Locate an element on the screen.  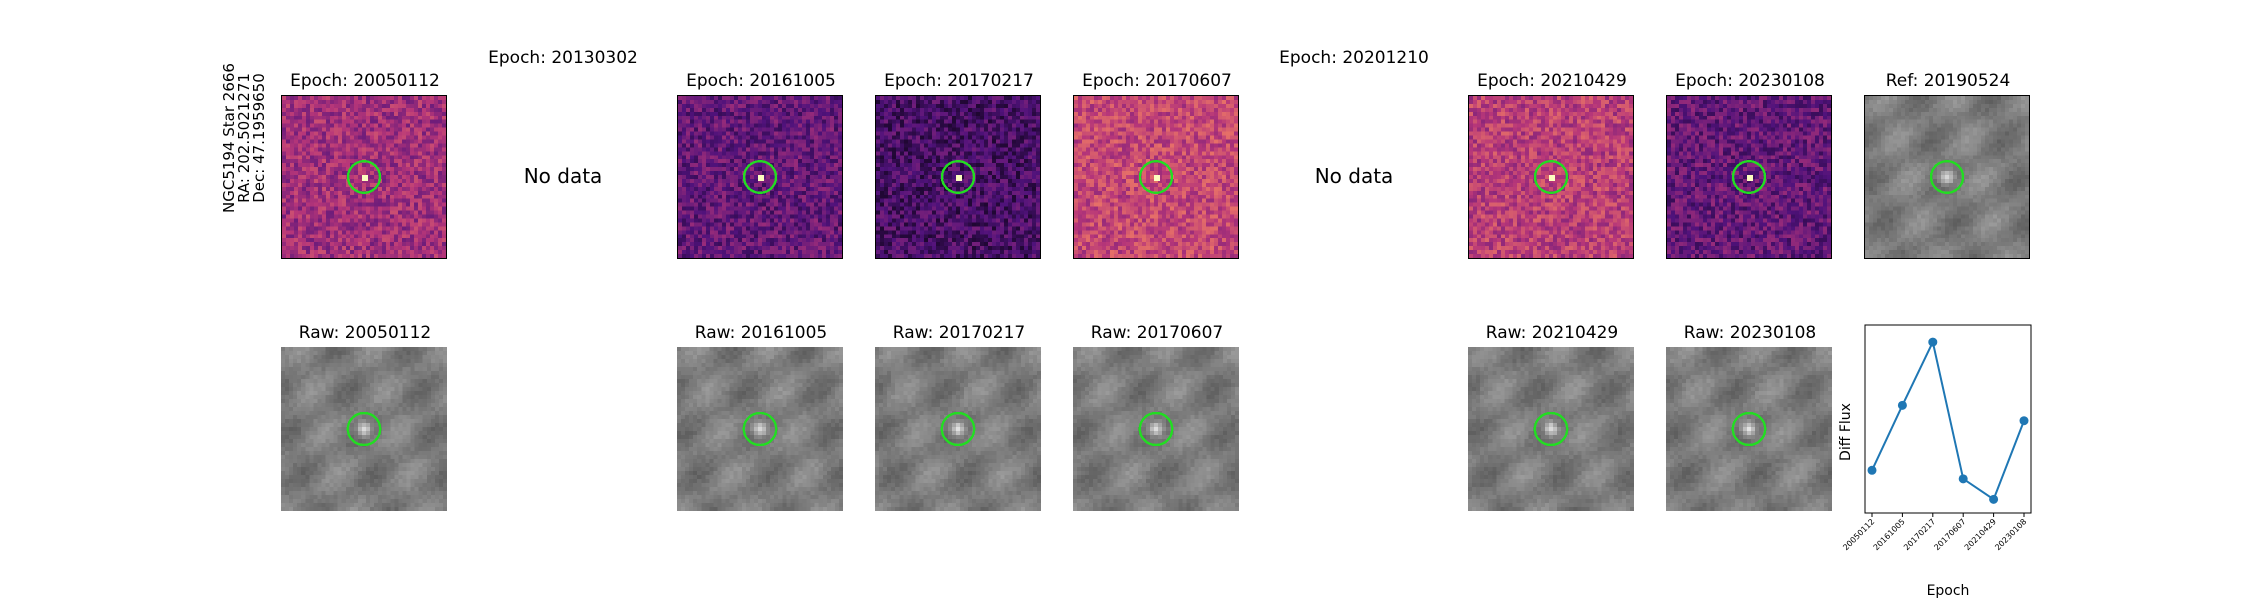
star-dec: Dec: 47.1959650 is located at coordinates (259, 138).